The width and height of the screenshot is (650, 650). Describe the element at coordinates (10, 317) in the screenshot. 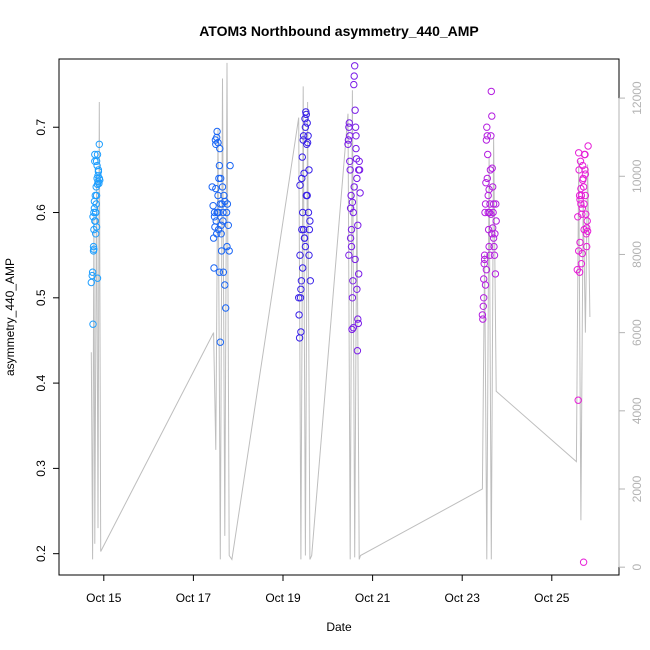

I see `y-axis-label: asymmetry_440_AMP` at that location.